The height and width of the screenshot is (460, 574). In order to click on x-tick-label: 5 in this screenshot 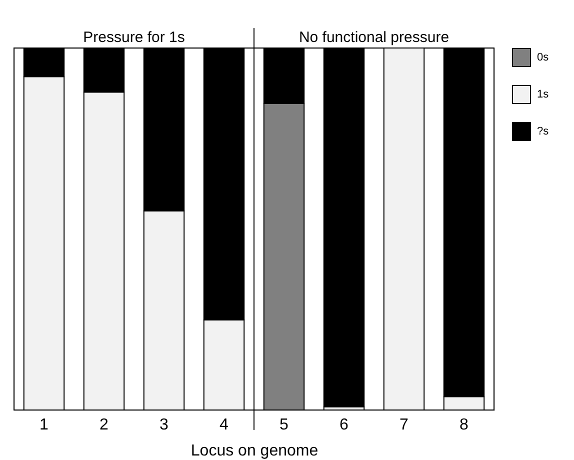, I will do `click(284, 425)`.